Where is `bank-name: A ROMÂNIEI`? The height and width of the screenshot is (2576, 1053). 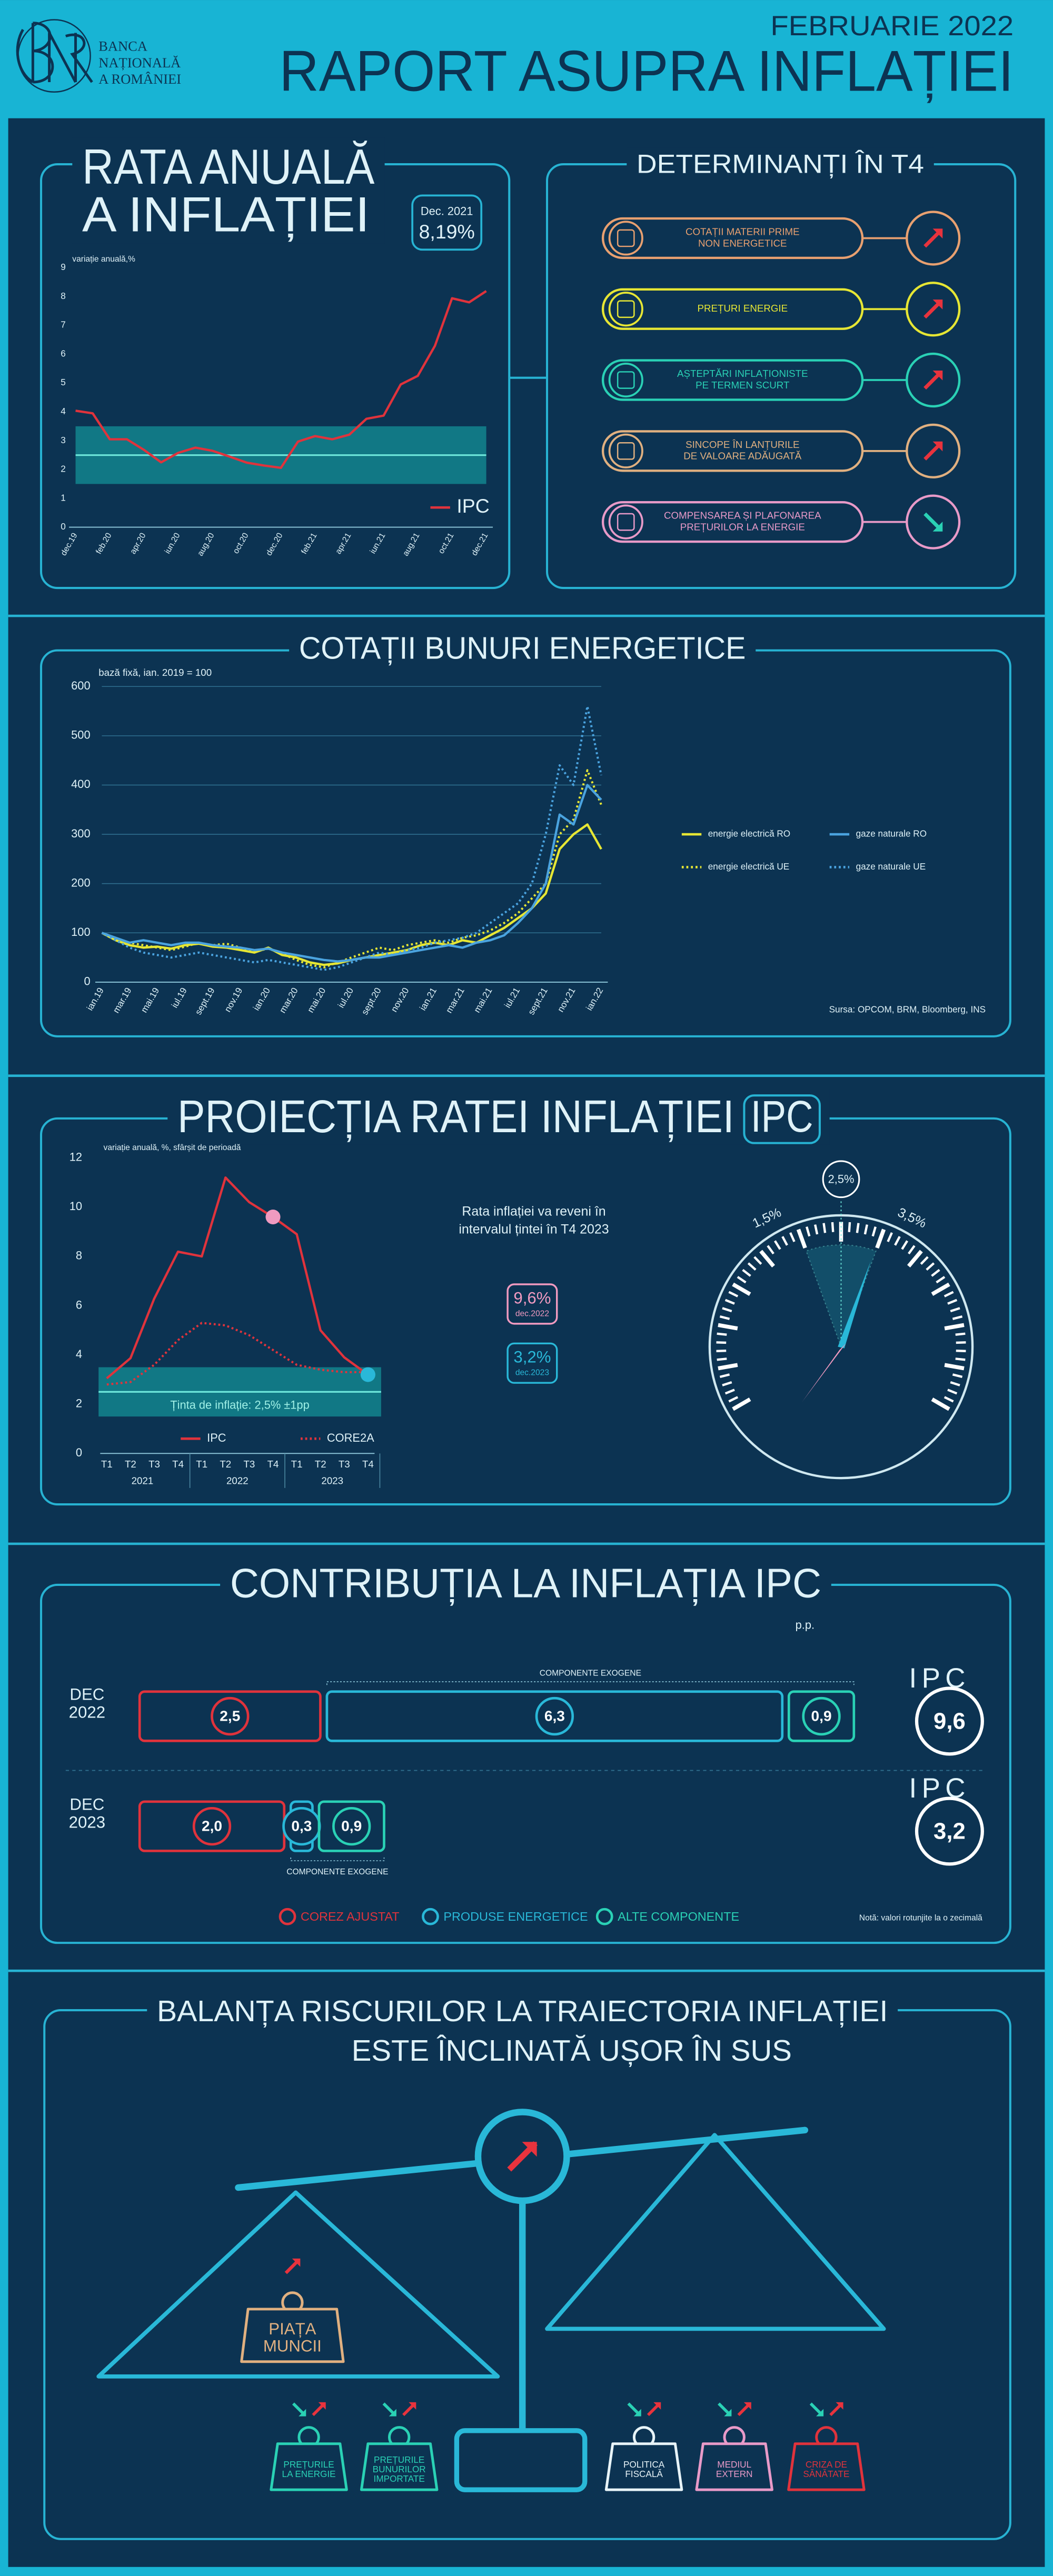
bank-name: A ROMÂNIEI is located at coordinates (139, 79).